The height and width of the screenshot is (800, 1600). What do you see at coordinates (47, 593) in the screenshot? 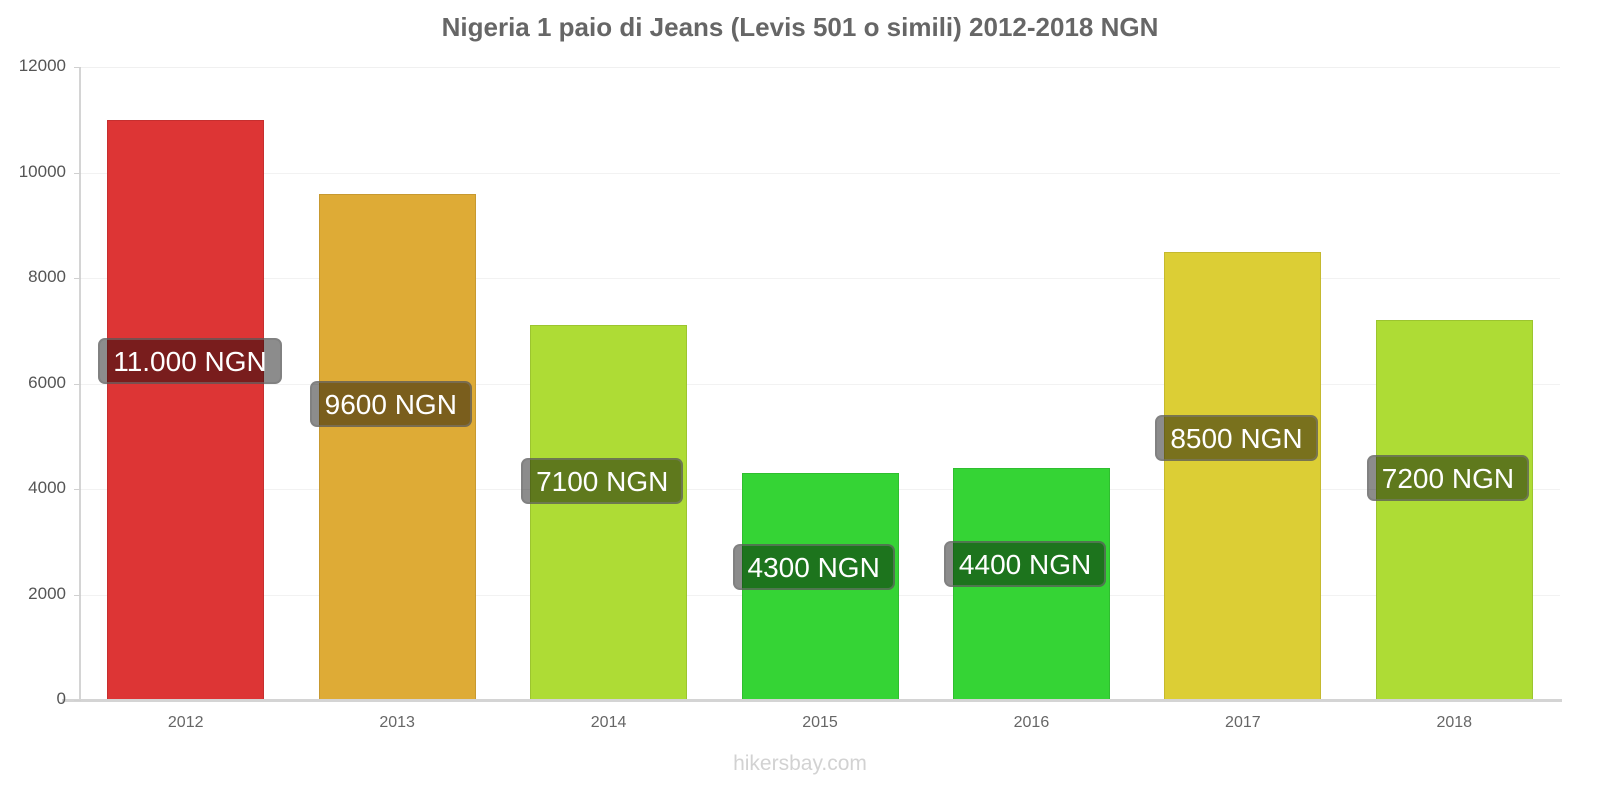
I see `y-axis-tick-label: 2000` at bounding box center [47, 593].